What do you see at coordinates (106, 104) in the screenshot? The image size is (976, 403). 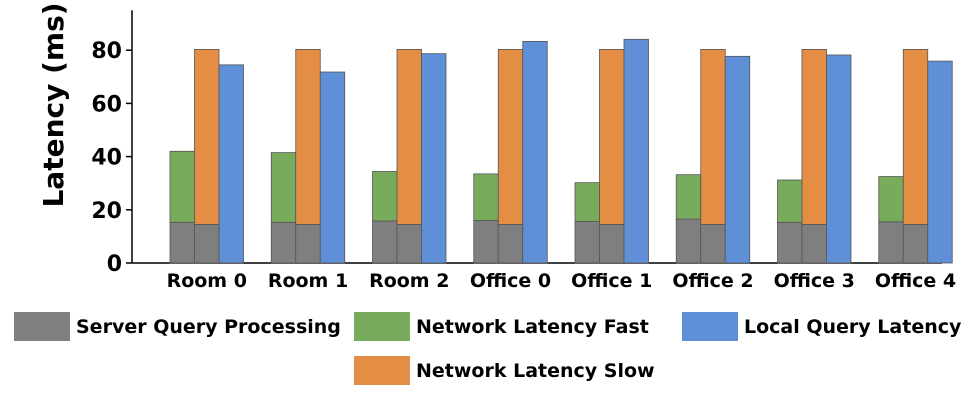 I see `y-tick-label: 60` at bounding box center [106, 104].